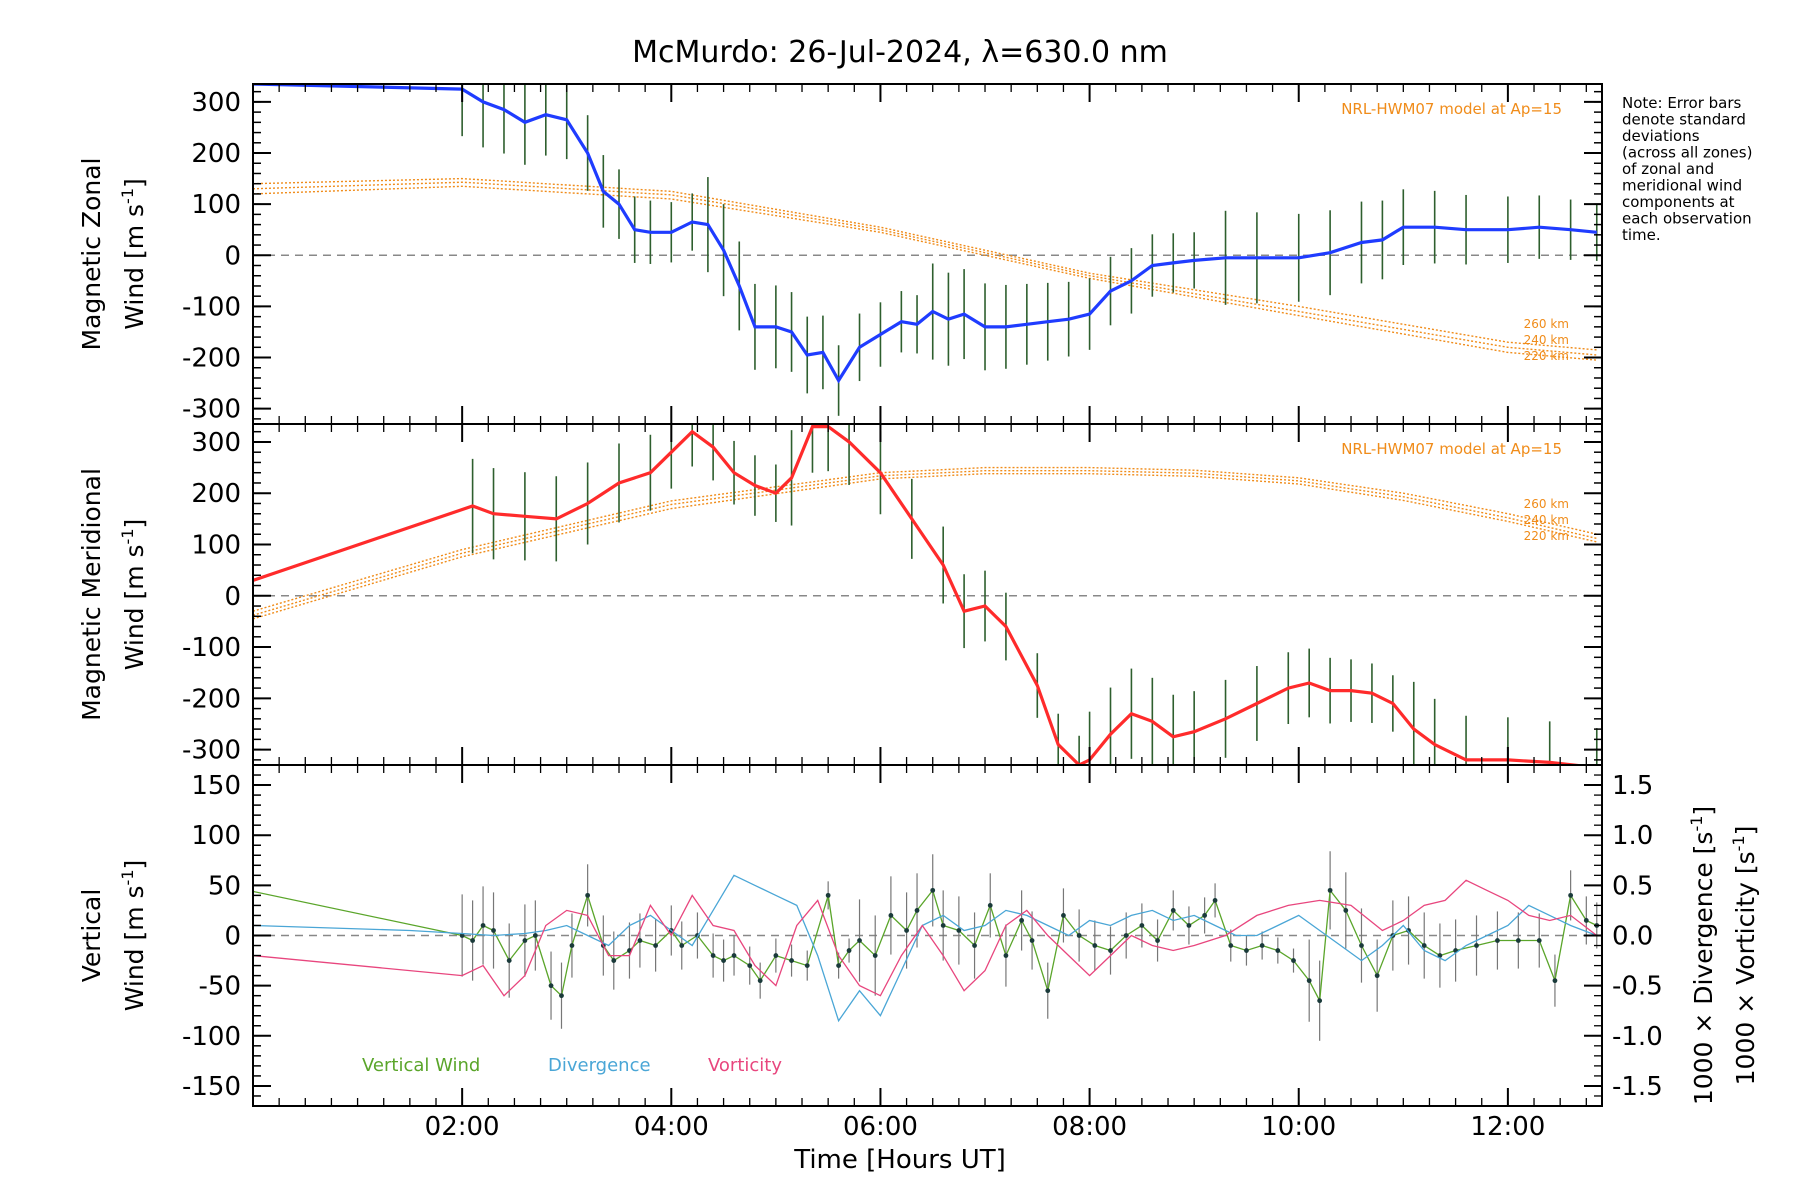  What do you see at coordinates (1298, 1127) in the screenshot?
I see `x-tick-label: 10:00` at bounding box center [1298, 1127].